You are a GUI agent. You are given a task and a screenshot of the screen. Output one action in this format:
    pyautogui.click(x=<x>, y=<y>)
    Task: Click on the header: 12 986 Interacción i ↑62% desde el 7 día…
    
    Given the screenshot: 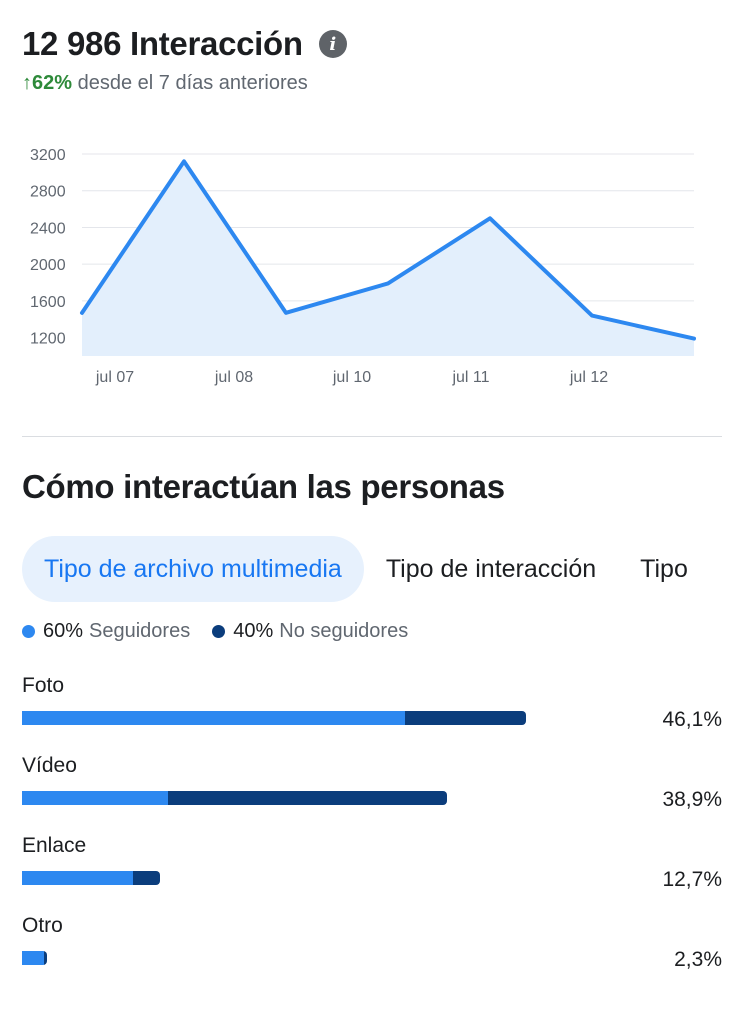 What is the action you would take?
    pyautogui.click(x=372, y=58)
    